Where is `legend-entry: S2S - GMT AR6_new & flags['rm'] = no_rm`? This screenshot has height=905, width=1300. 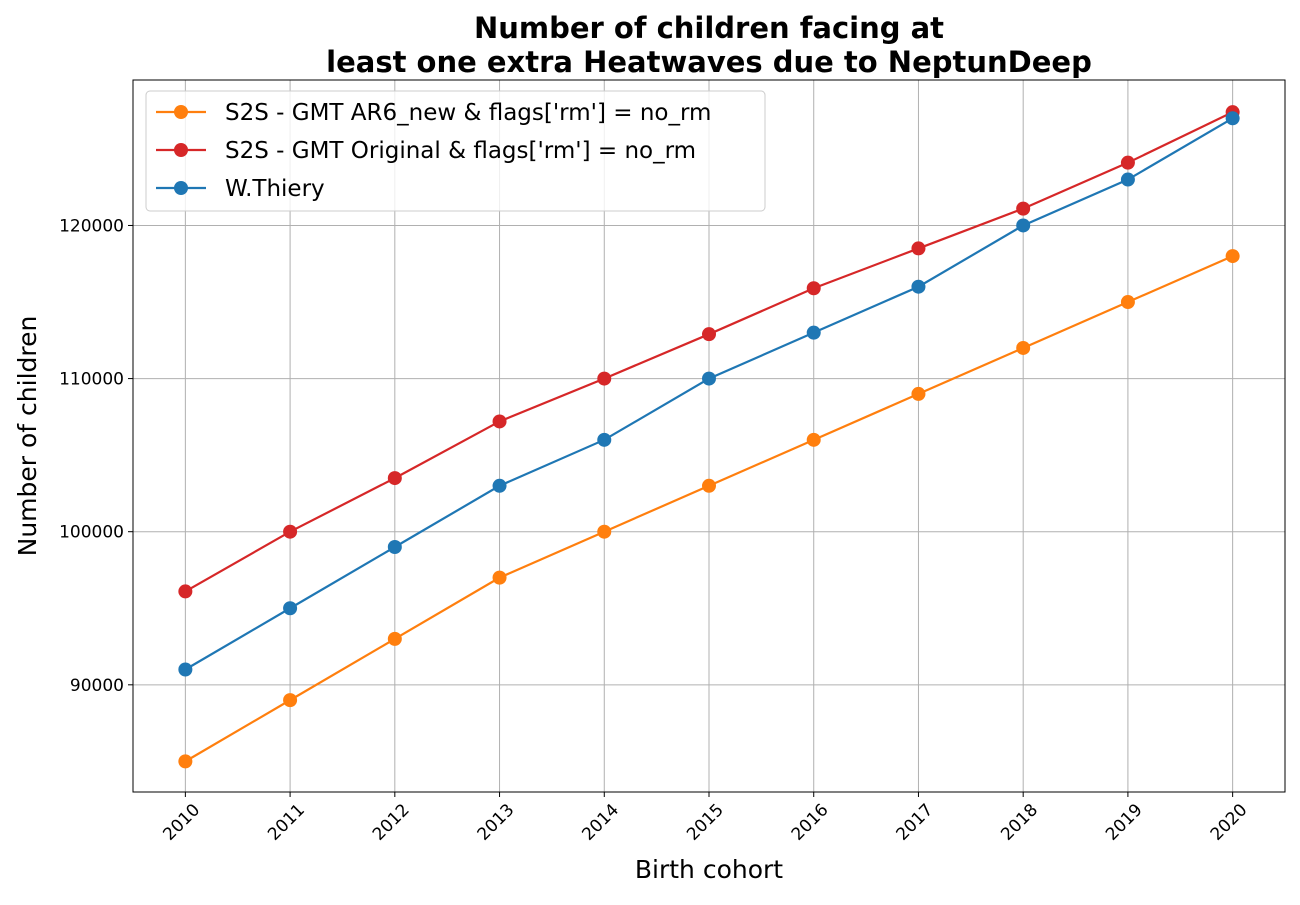 legend-entry: S2S - GMT AR6_new & flags['rm'] = no_rm is located at coordinates (433, 113).